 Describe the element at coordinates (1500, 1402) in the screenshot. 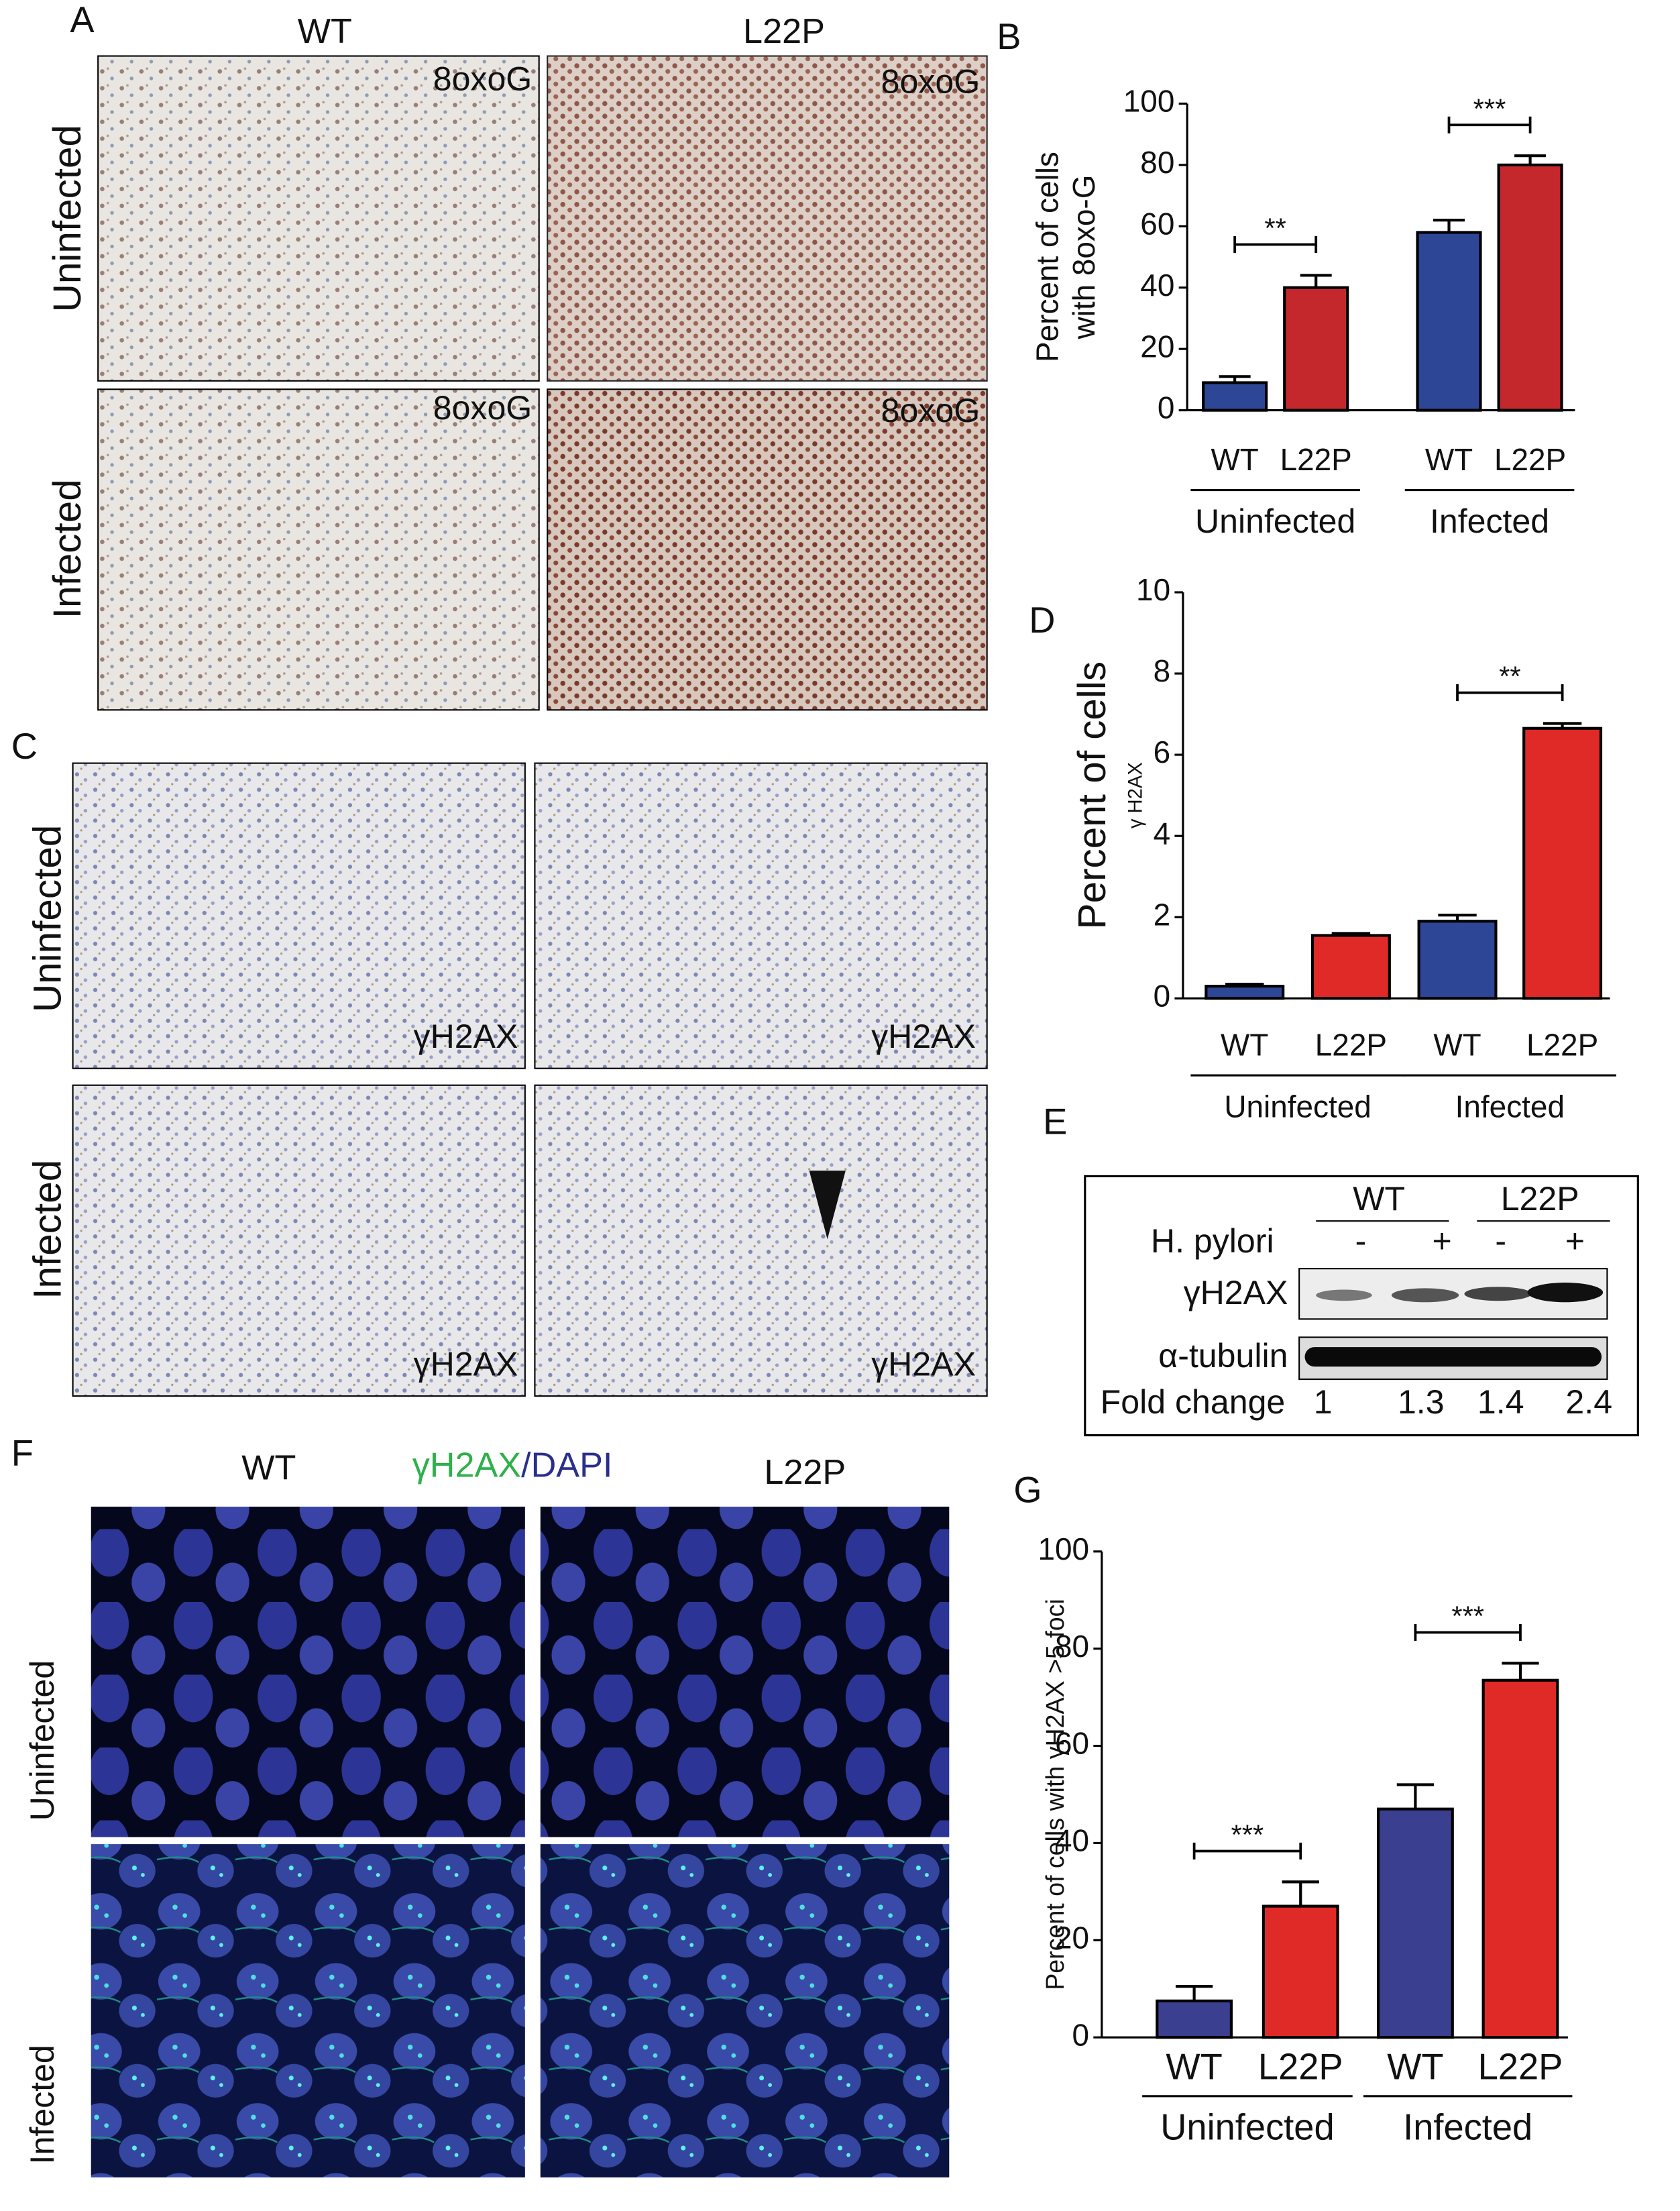

I see `fold-change: 1.4` at that location.